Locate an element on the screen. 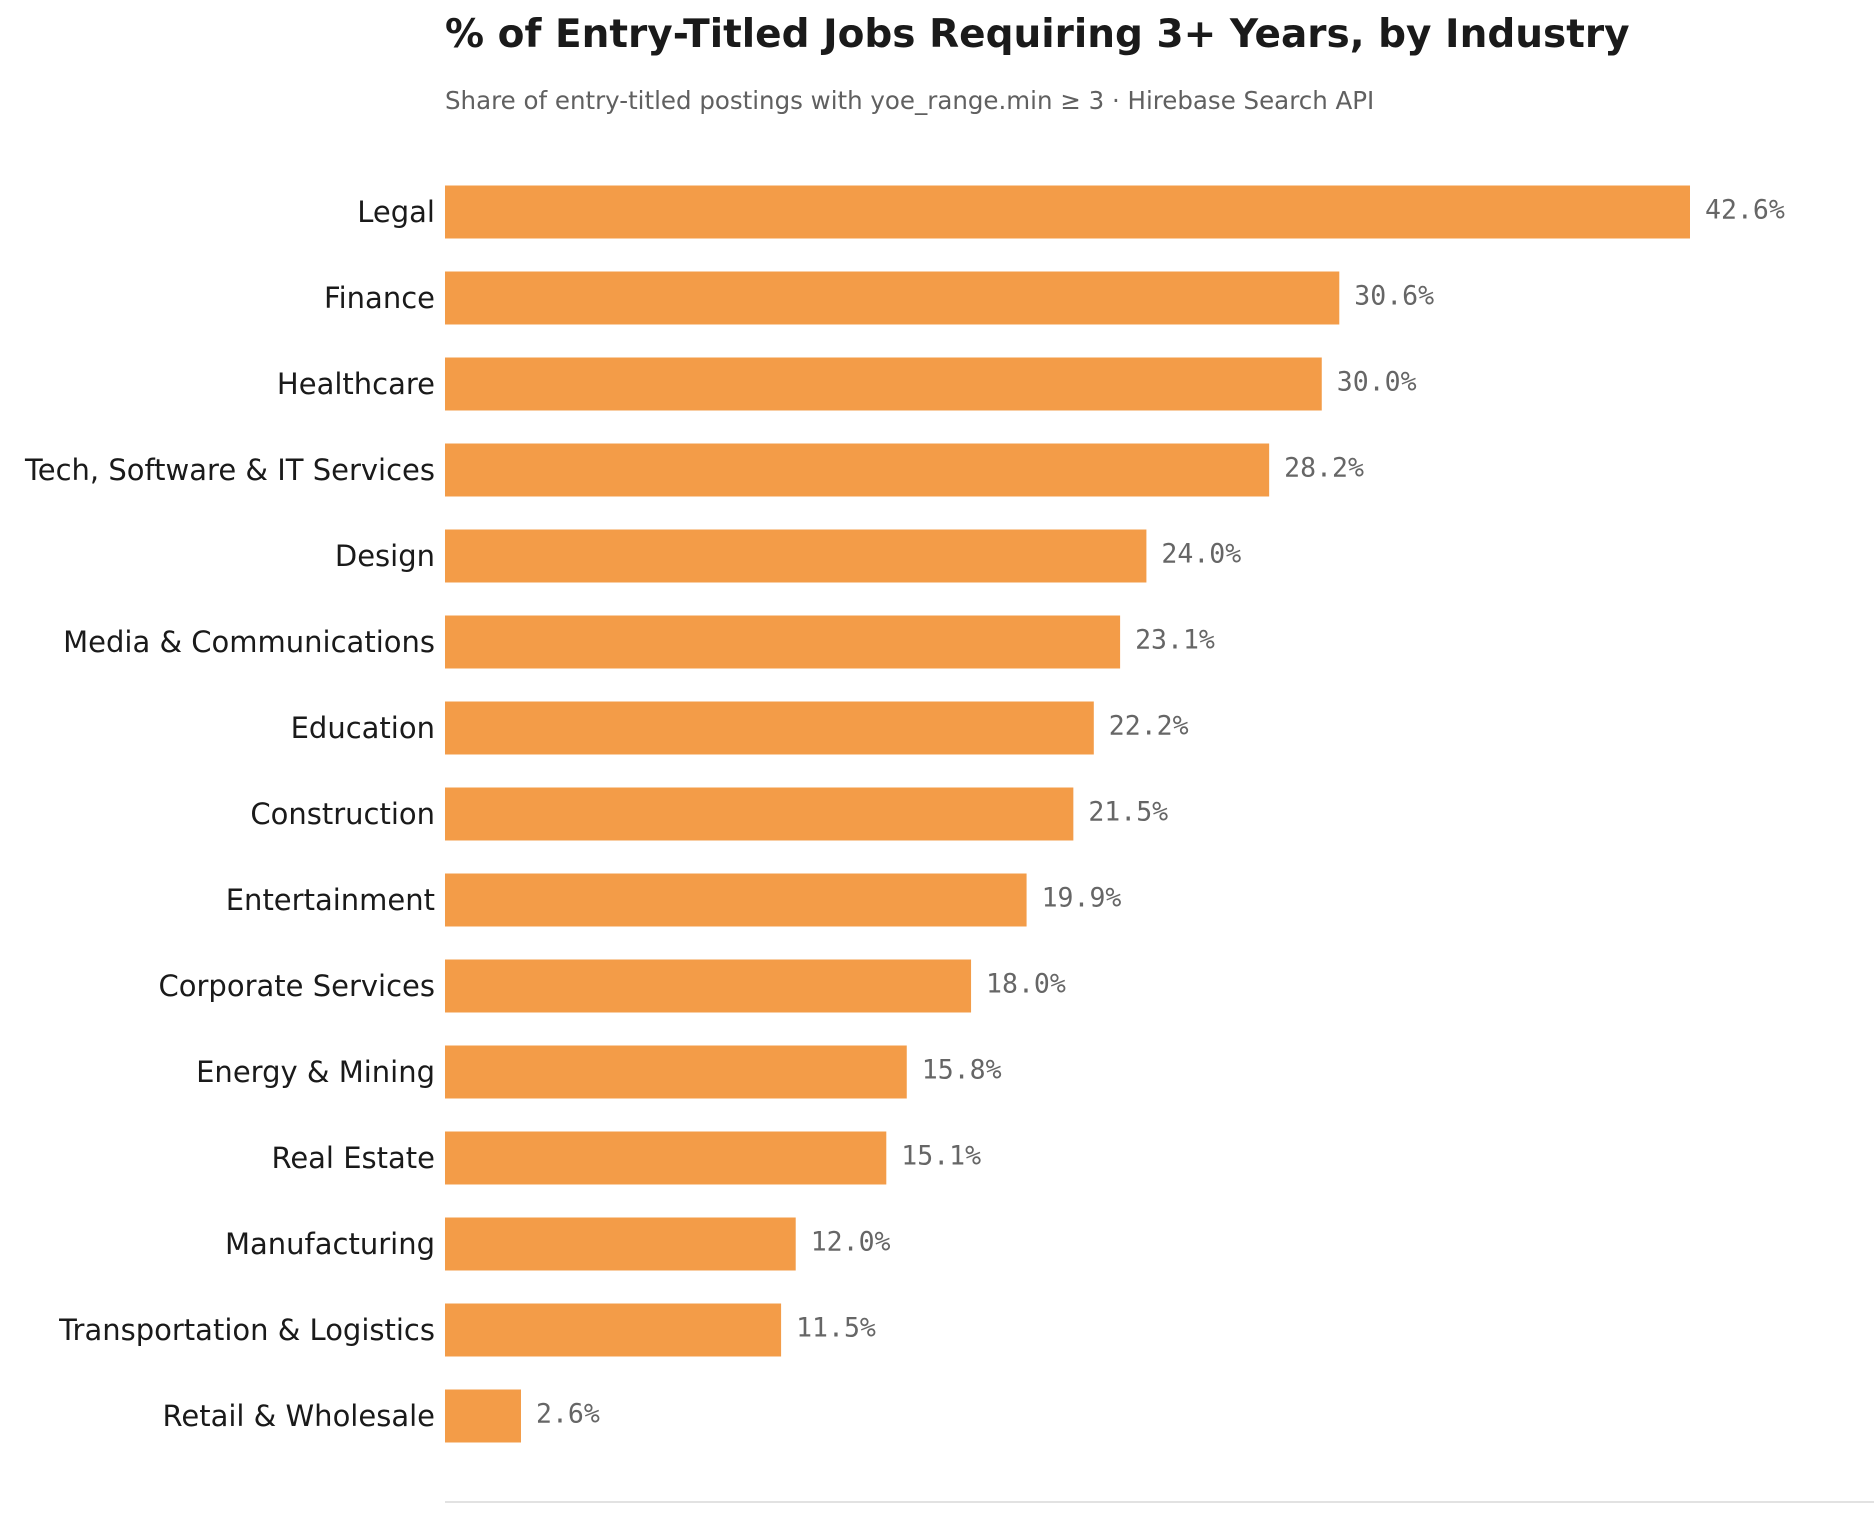  value-label-entertainment: 19.9% is located at coordinates (1082, 898).